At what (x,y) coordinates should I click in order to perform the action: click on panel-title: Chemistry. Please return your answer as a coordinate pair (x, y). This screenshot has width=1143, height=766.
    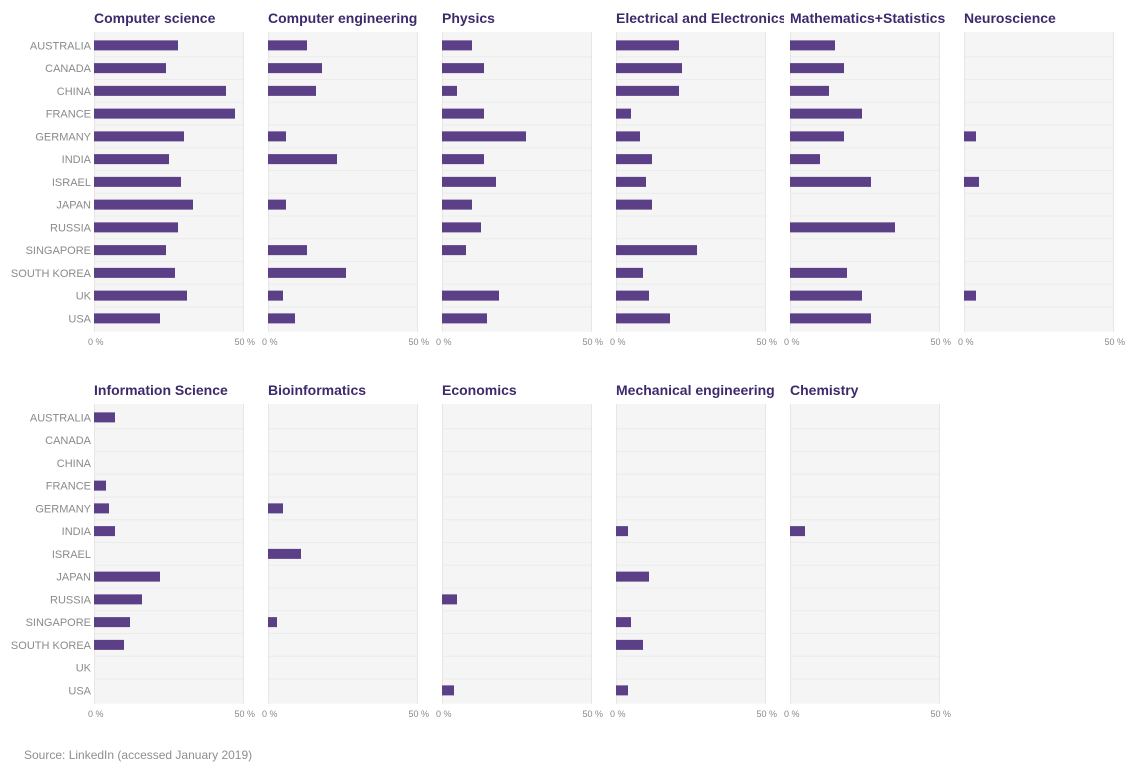
    Looking at the image, I should click on (824, 390).